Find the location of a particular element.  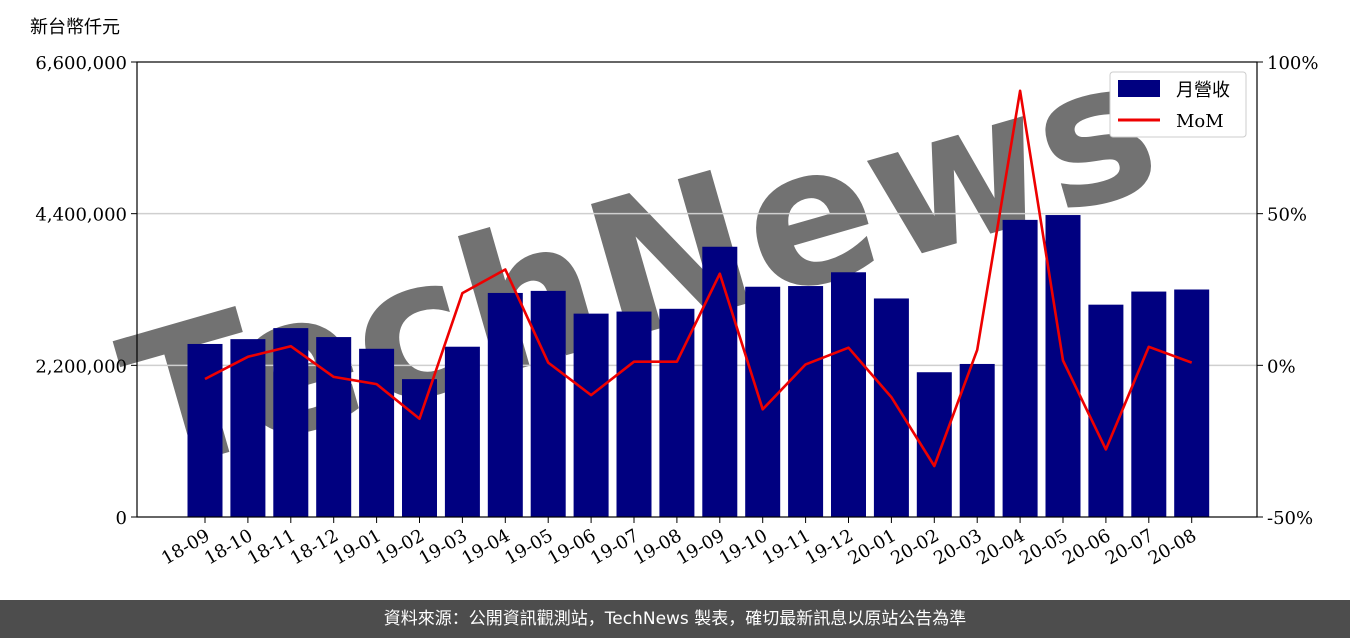

y2-tick-label: -50% is located at coordinates (1290, 518).